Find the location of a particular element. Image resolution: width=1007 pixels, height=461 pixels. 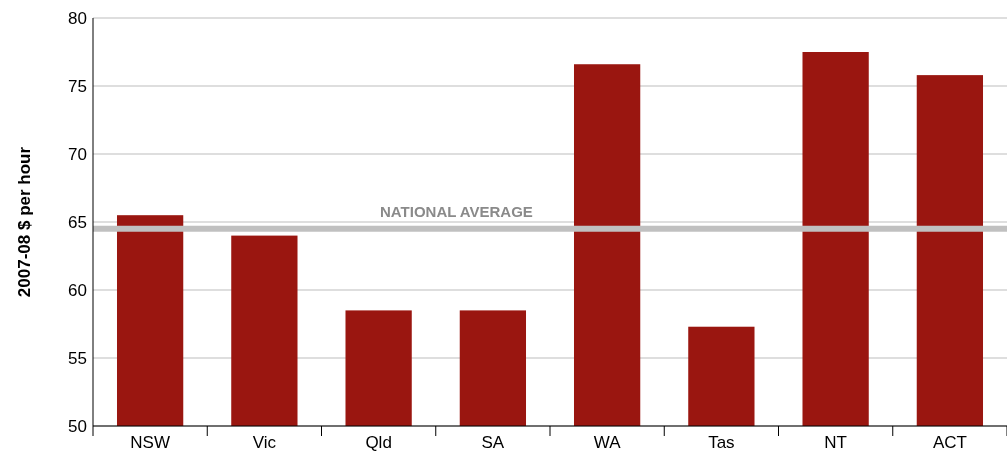

y-tick-label: 55 is located at coordinates (77, 358).